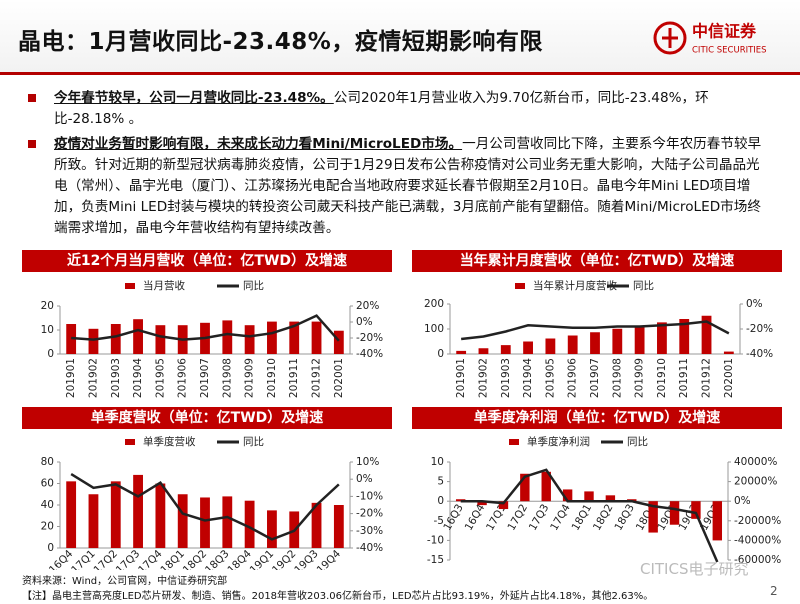 The image size is (800, 604). I want to click on y2-tick-label: 10%, so click(367, 462).